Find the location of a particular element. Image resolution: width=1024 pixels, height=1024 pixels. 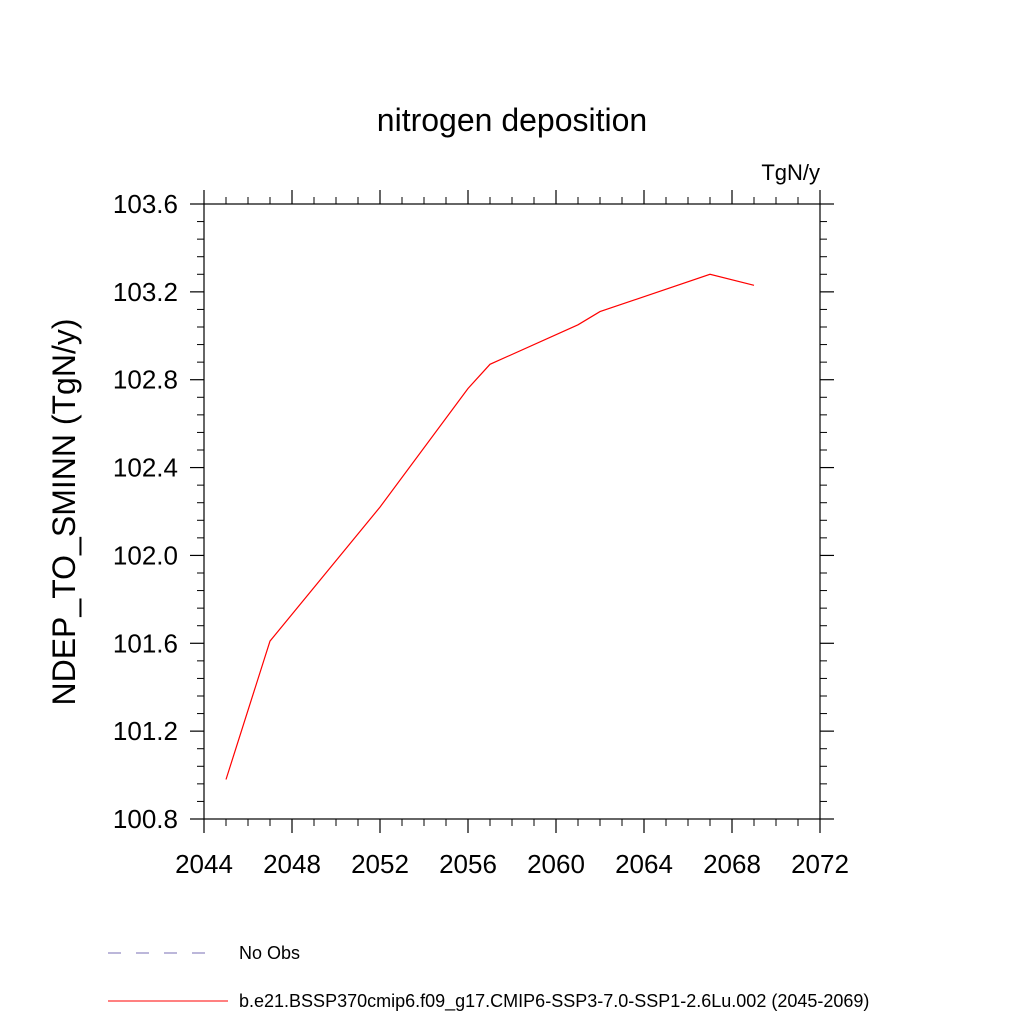

y-tick-label: 102.0 is located at coordinates (145, 555).